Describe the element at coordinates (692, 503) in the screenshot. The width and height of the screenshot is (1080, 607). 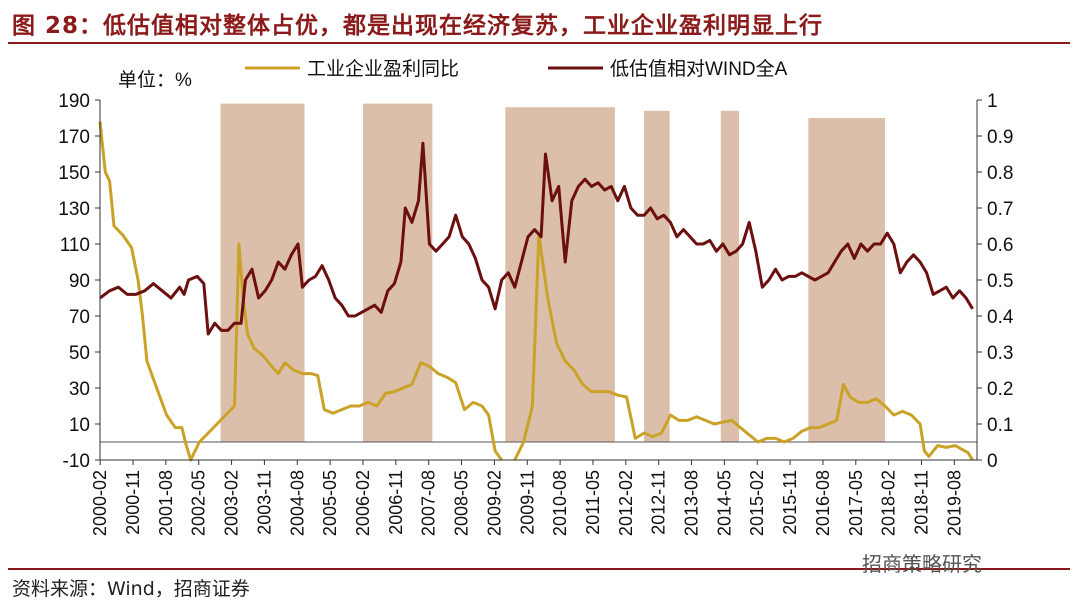
I see `x-tick-label: 2013-08` at that location.